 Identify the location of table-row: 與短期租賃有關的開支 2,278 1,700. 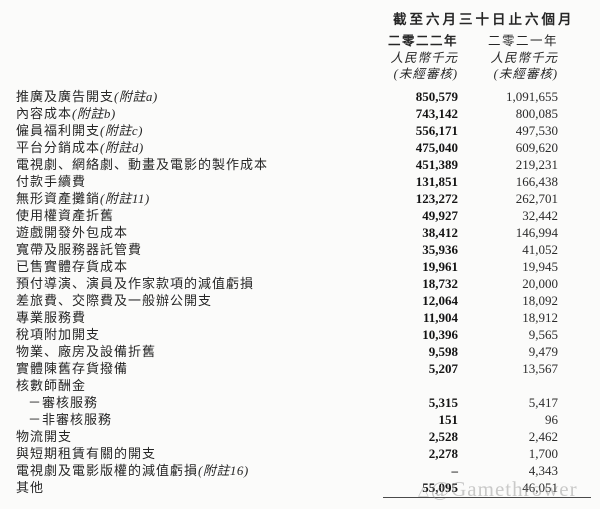
(300, 453).